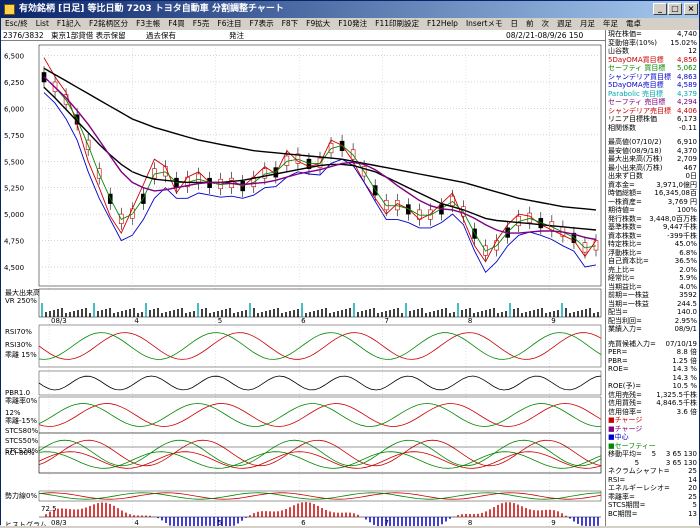 The image size is (700, 528). What do you see at coordinates (484, 23) in the screenshot?
I see `menu-item-14: Insertメモ` at bounding box center [484, 23].